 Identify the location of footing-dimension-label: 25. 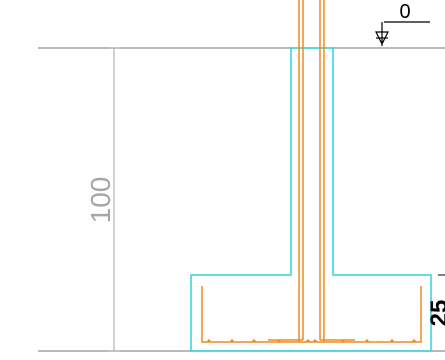
(435, 313).